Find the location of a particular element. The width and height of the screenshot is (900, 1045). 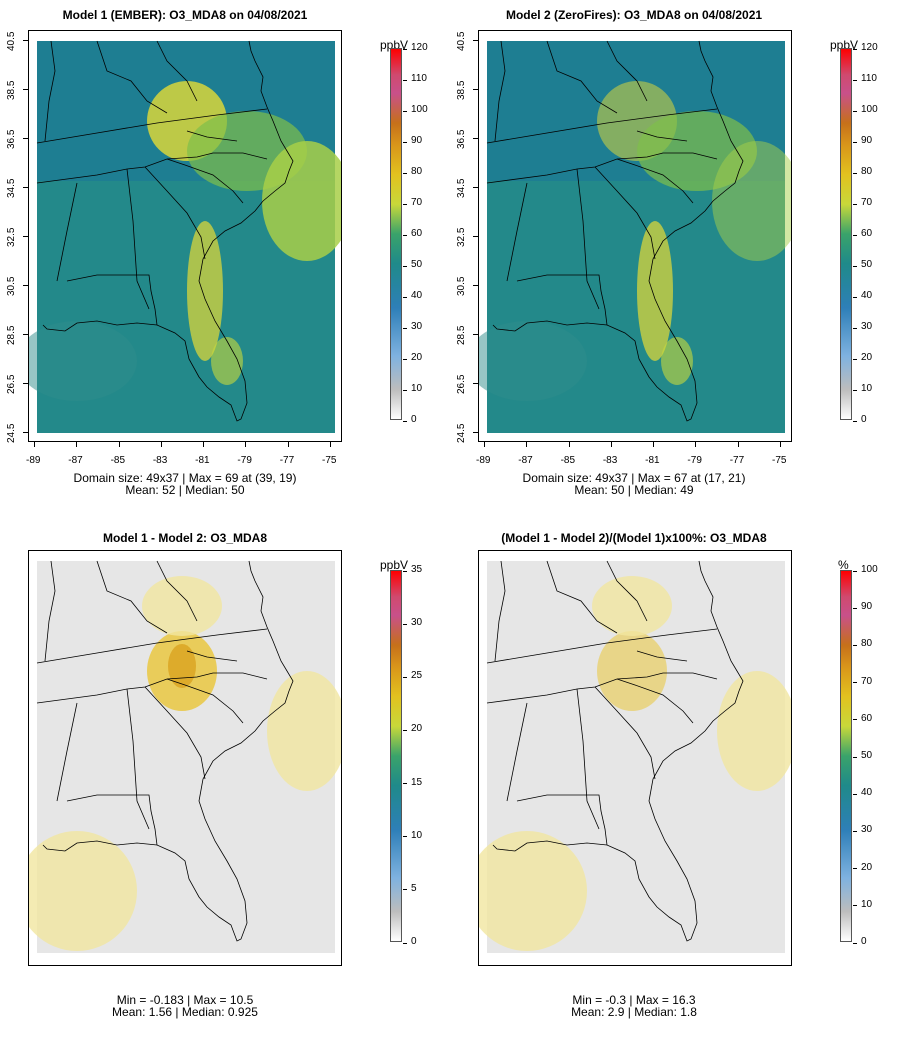

colorbar-tick-label: 60 is located at coordinates (867, 718).